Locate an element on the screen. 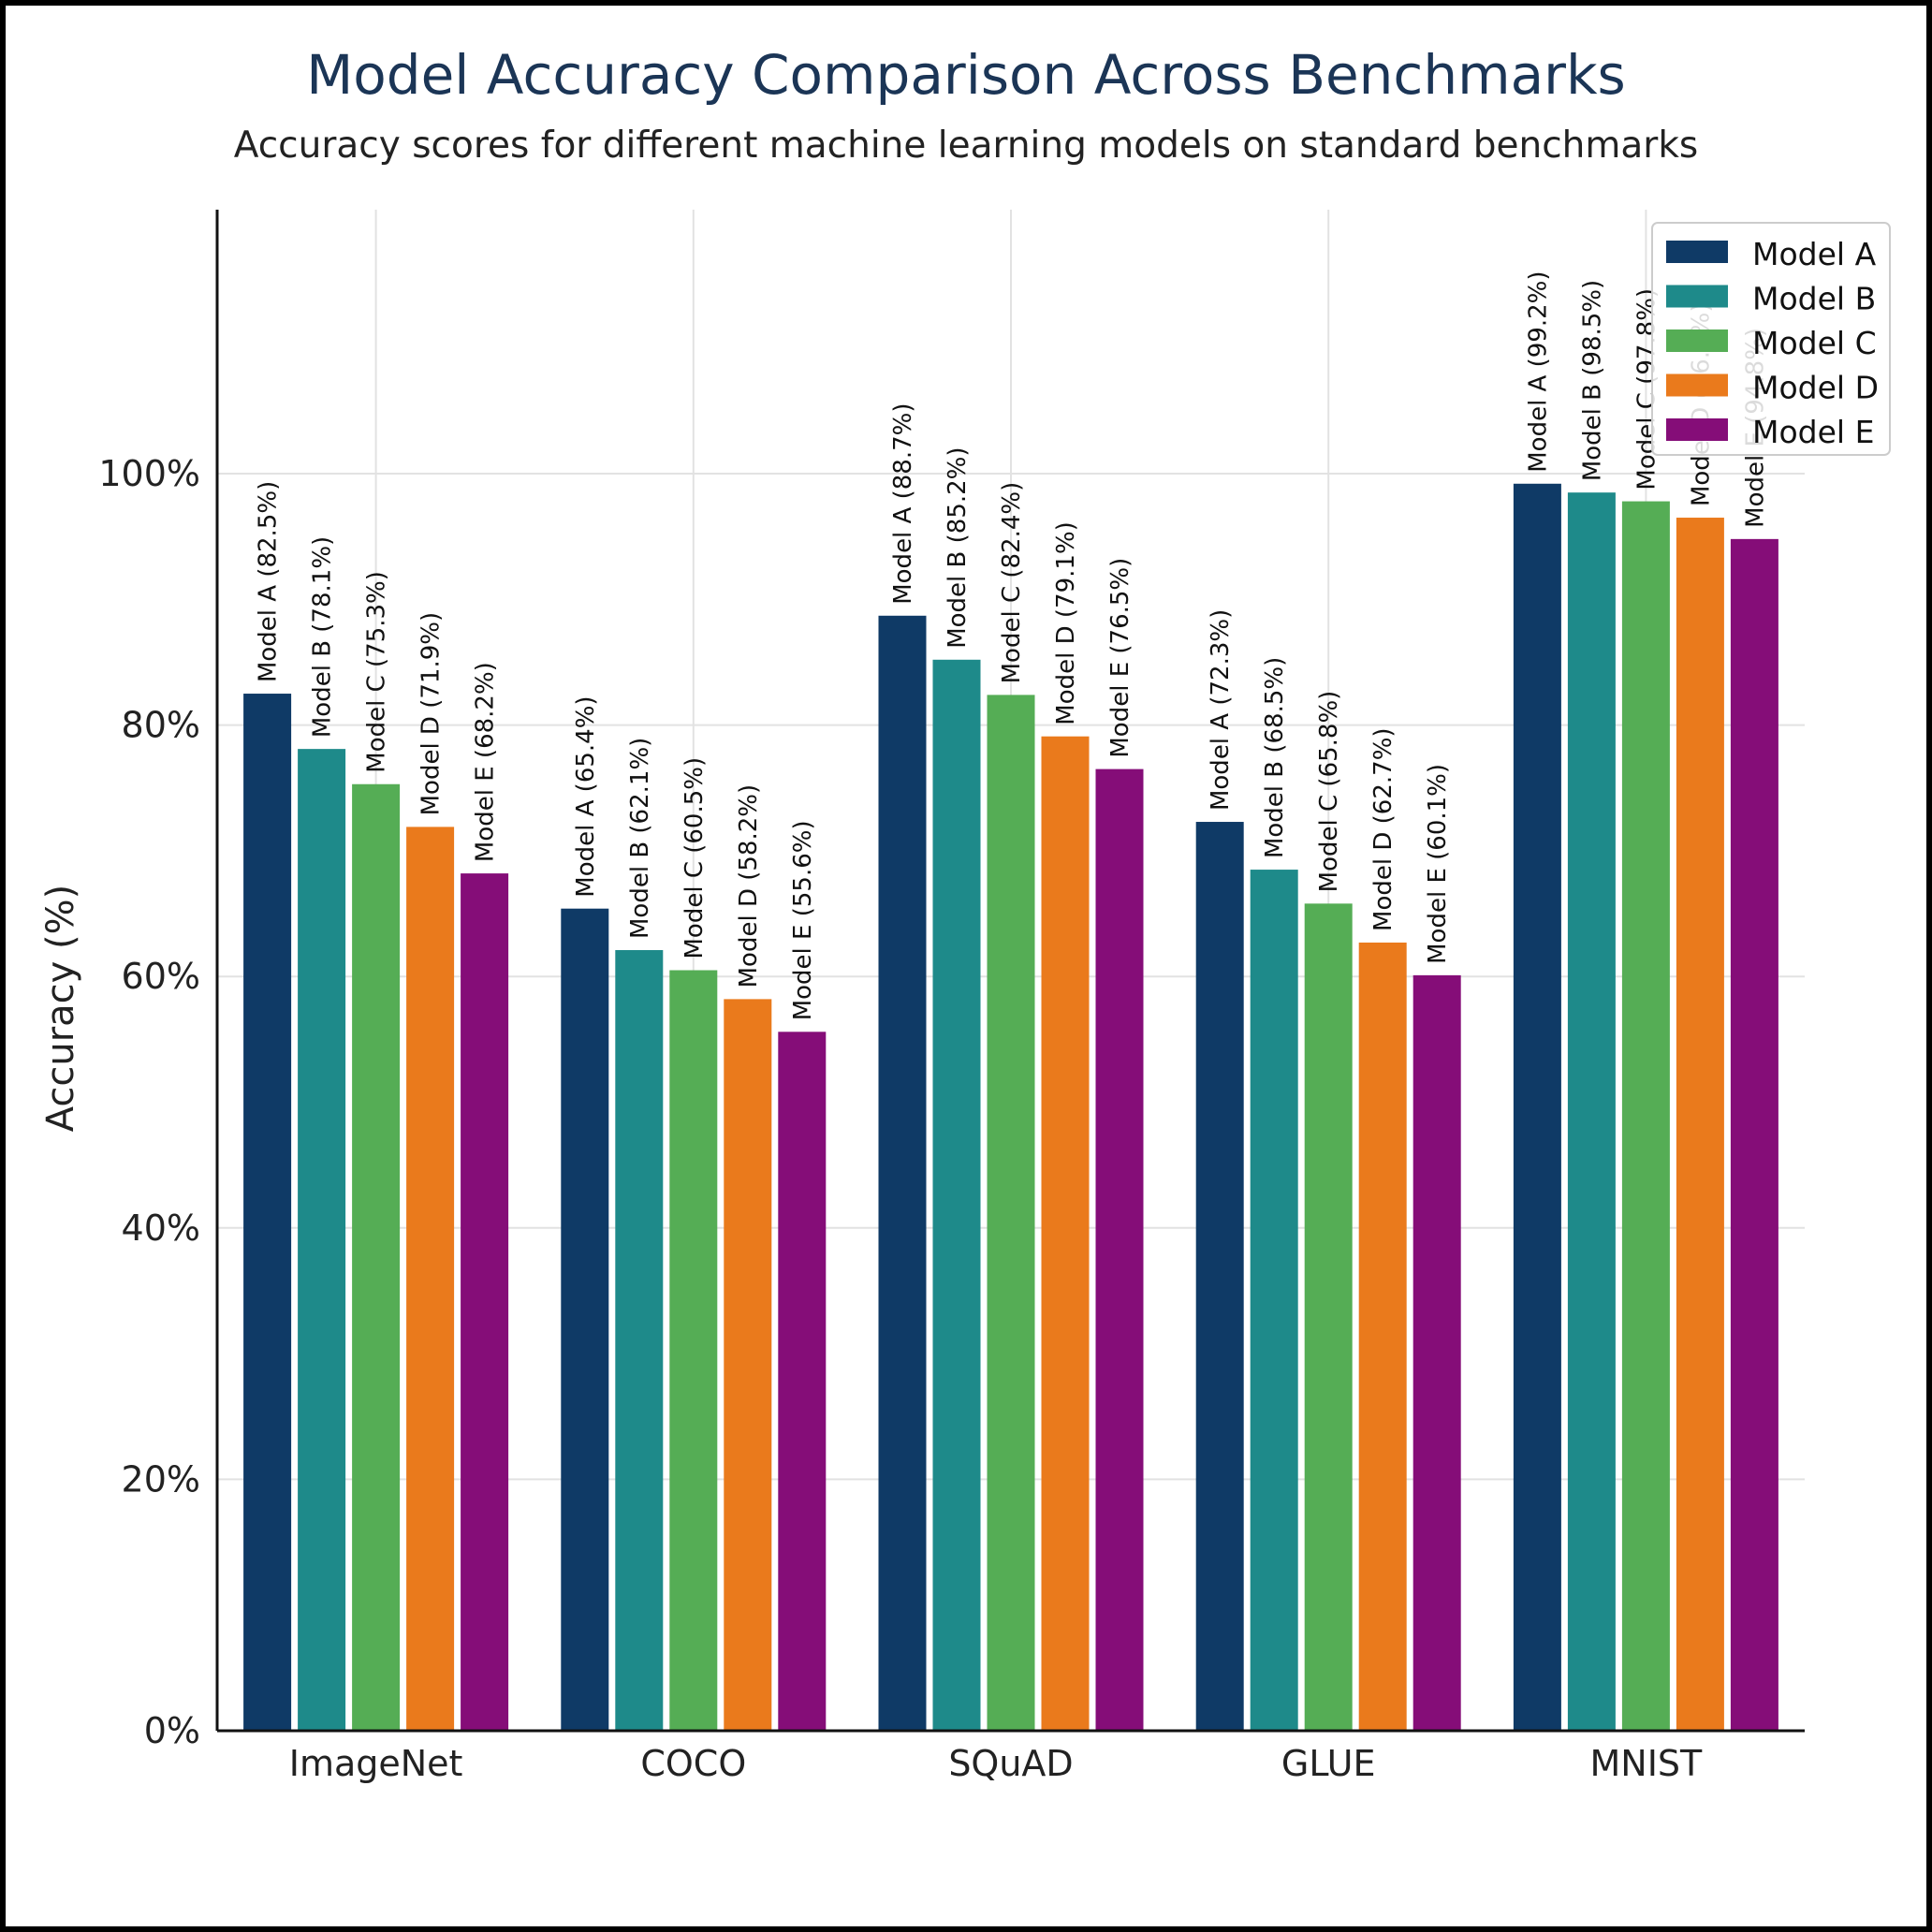 The height and width of the screenshot is (1932, 1932). data-label: Model D (79.1%) is located at coordinates (1066, 623).